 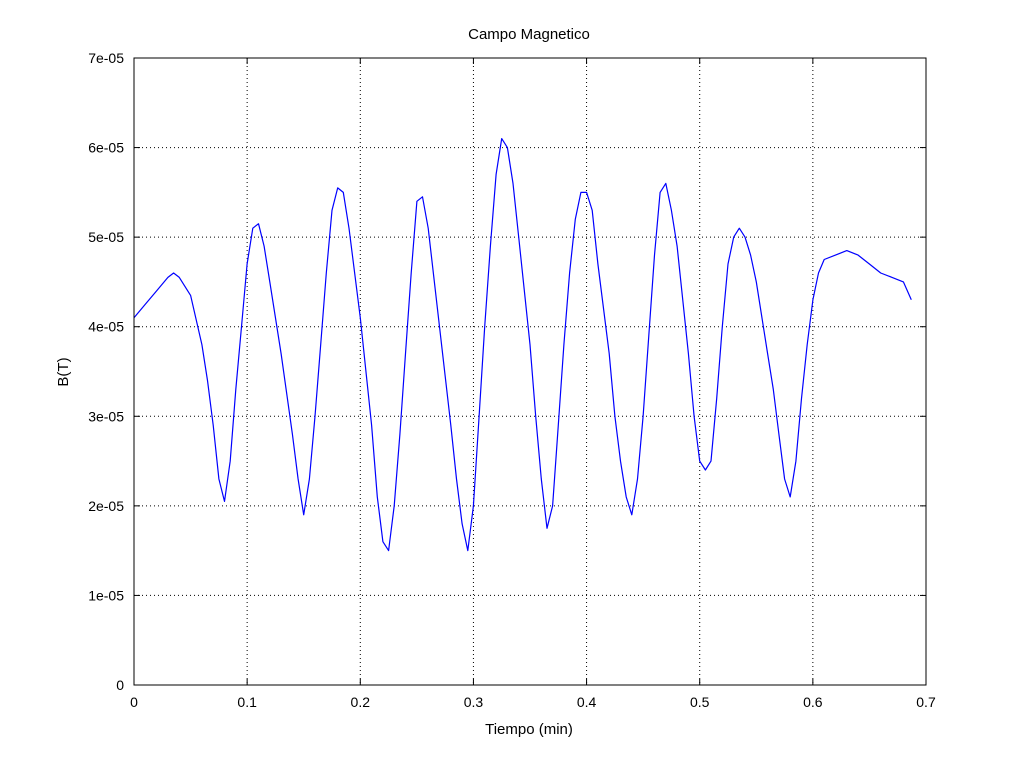 What do you see at coordinates (361, 702) in the screenshot?
I see `x-tick-label: 0.2` at bounding box center [361, 702].